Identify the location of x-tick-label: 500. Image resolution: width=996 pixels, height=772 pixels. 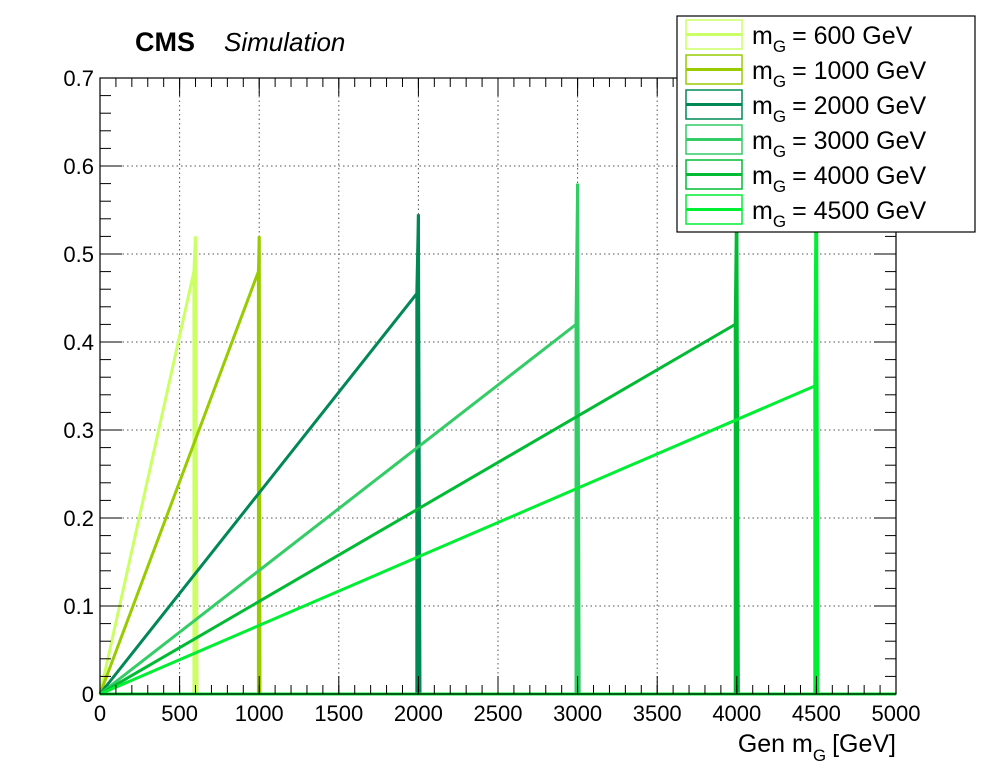
(179, 713).